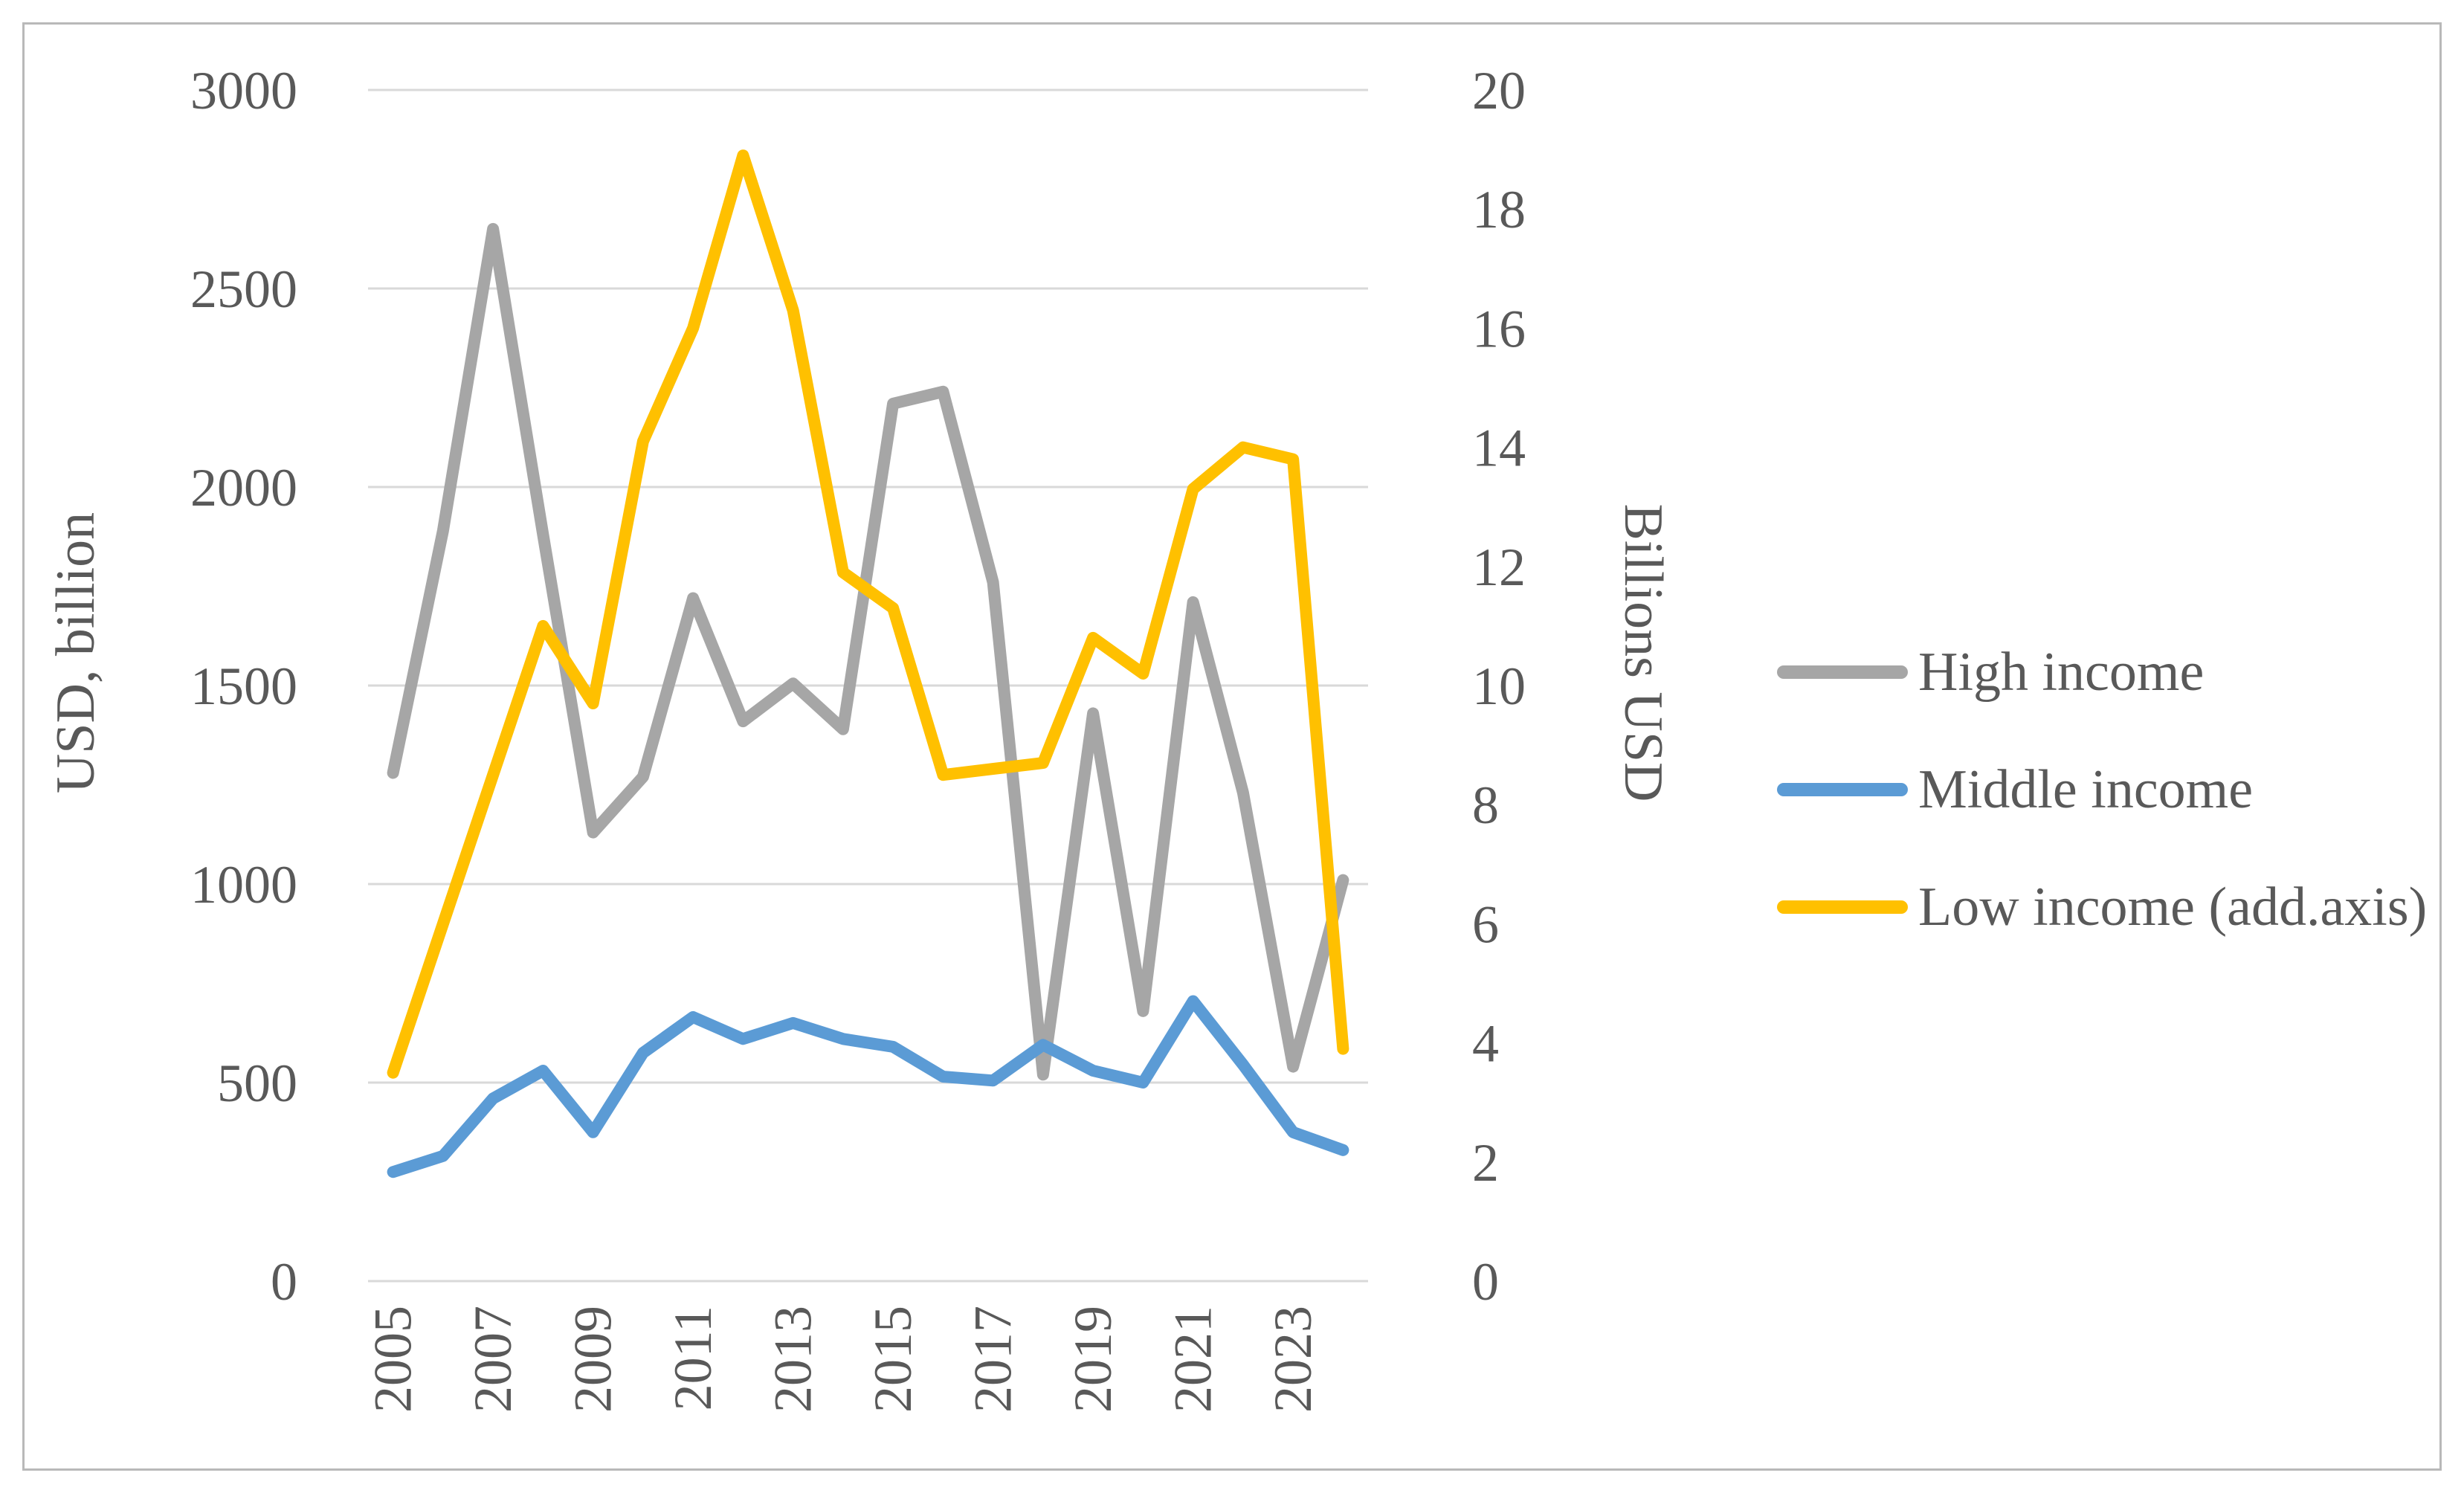 This screenshot has width=2464, height=1493. I want to click on x-axis-tick-label: 2005, so click(394, 1359).